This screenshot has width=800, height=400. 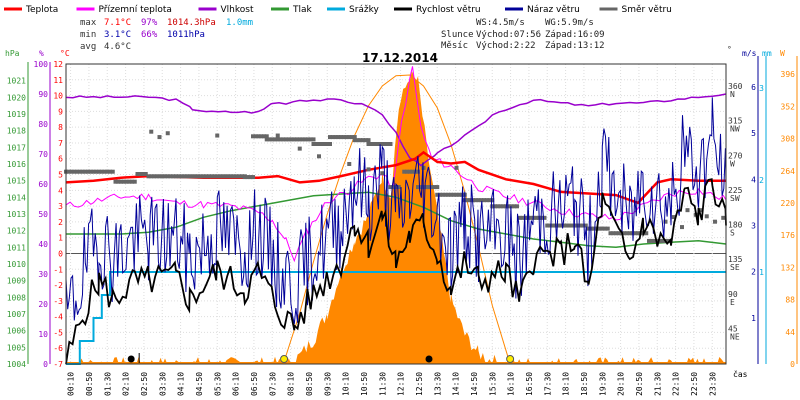 I want to click on time-tick-18: 12:10, so click(x=401, y=384).